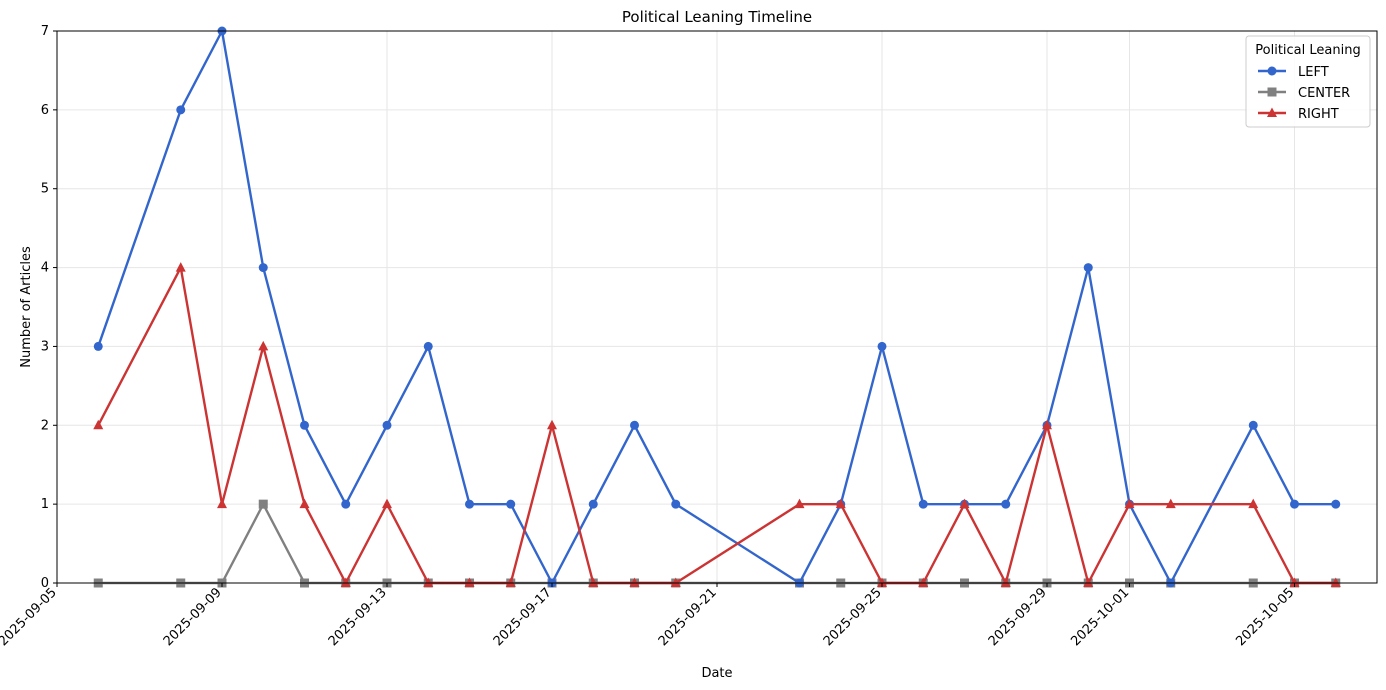 Image resolution: width=1386 pixels, height=690 pixels. I want to click on legend-label-right: RIGHT, so click(1318, 114).